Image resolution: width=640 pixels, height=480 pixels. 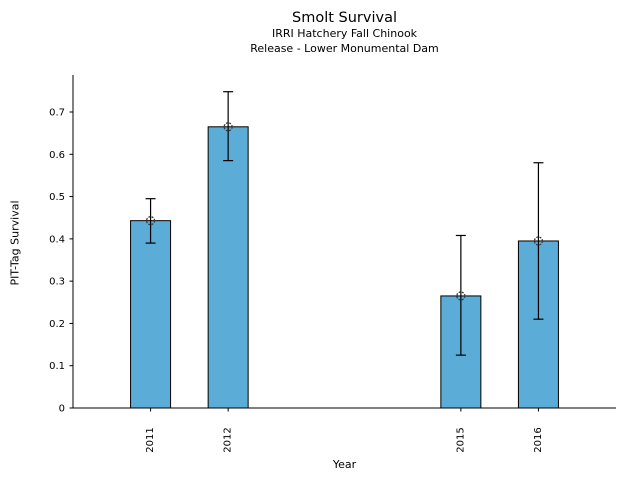 I want to click on y-tick-label: 0.5, so click(x=57, y=197).